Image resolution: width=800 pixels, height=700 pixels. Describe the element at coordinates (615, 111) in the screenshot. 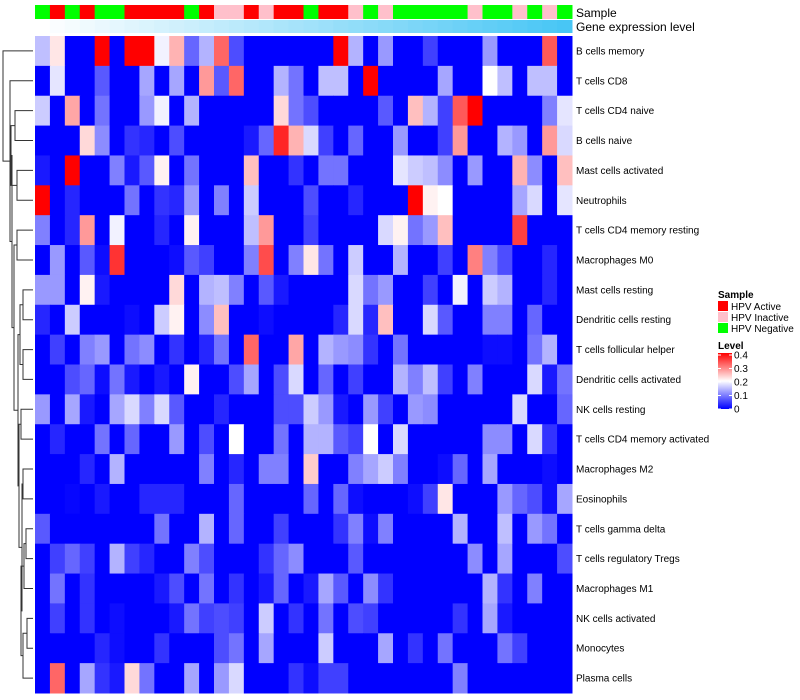

I see `row-label: T cells CD4 naive` at that location.